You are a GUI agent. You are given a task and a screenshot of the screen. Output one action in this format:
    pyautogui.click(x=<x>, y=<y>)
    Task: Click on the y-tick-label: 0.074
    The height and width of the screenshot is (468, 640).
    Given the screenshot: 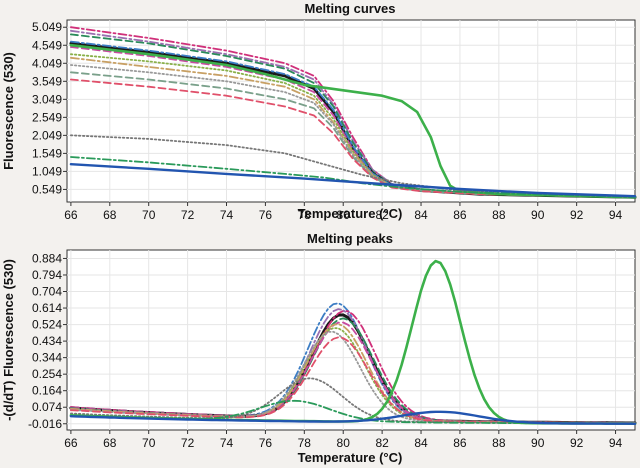 What is the action you would take?
    pyautogui.click(x=47, y=407)
    